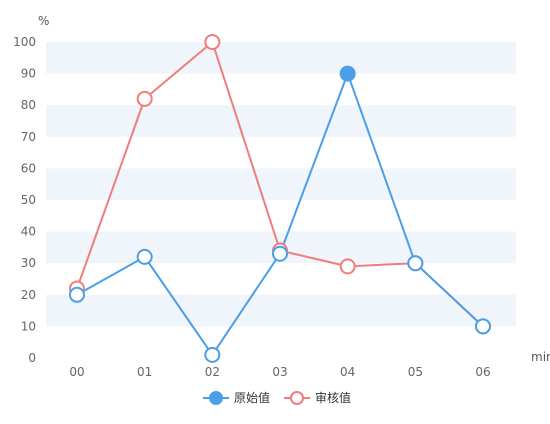 This screenshot has width=550, height=424. I want to click on y-tick-label: 50, so click(28, 200).